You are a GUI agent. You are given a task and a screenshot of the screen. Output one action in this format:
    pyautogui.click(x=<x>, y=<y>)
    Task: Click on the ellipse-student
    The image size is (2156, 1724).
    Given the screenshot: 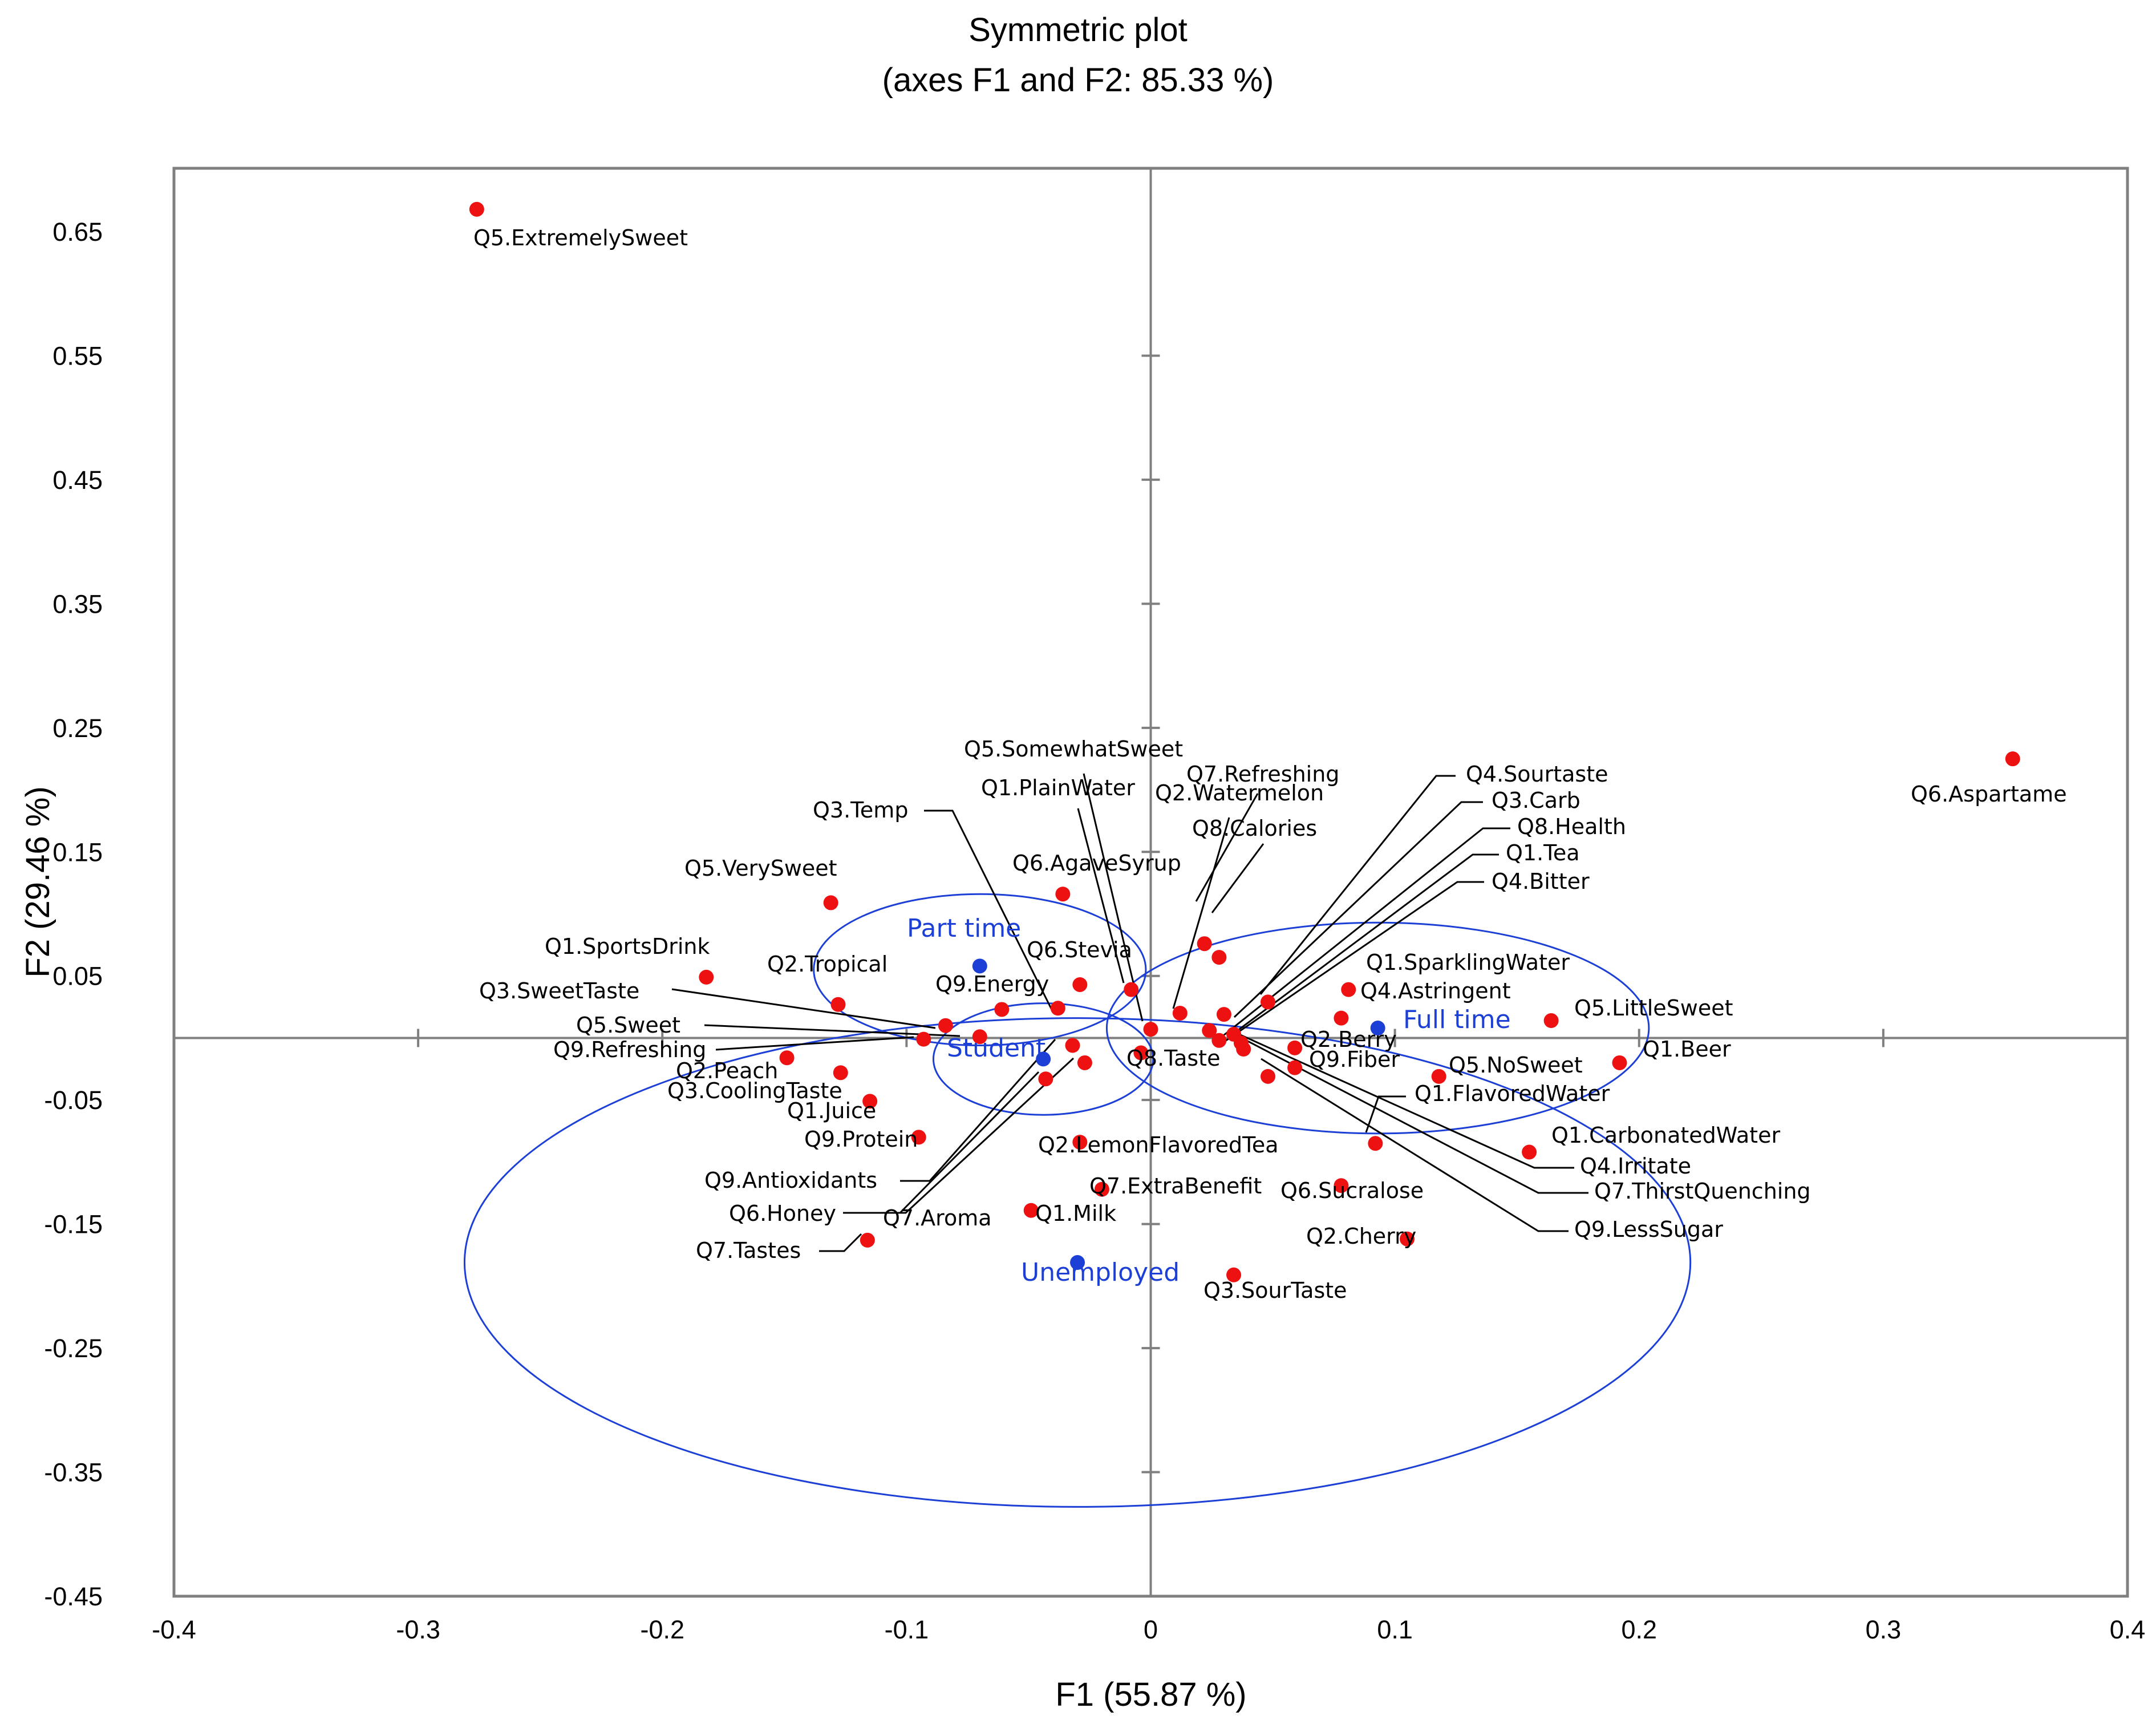 What is the action you would take?
    pyautogui.click(x=1043, y=1059)
    